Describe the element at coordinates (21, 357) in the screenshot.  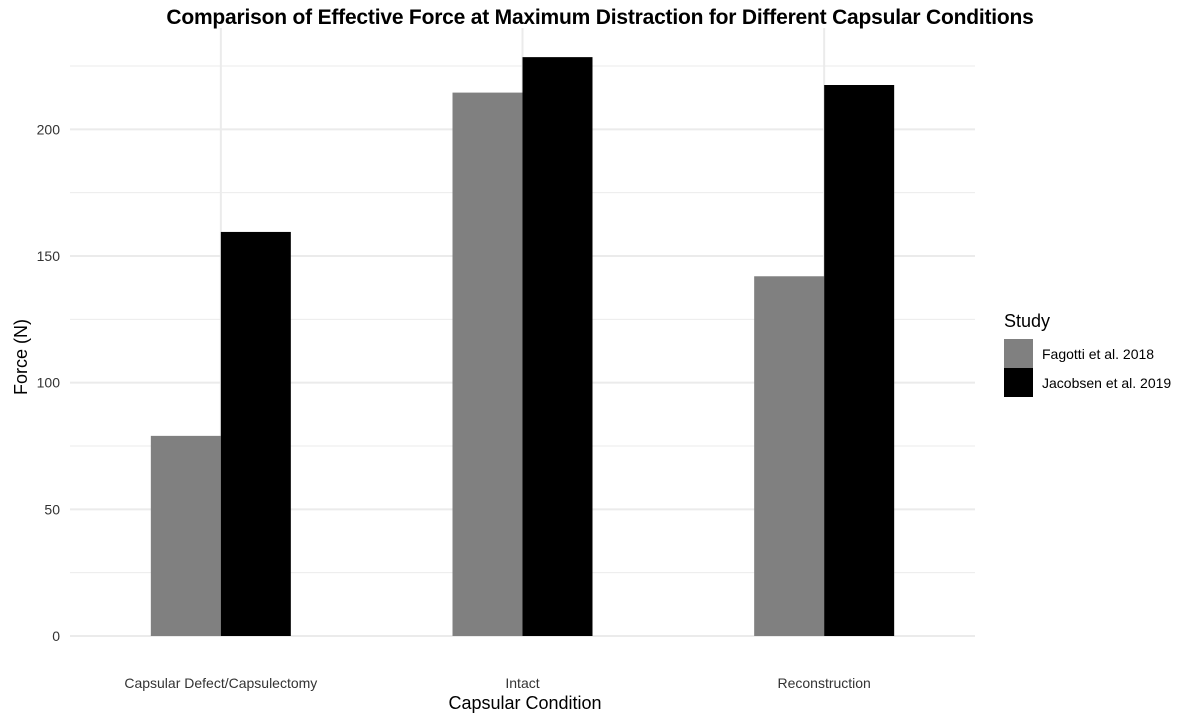
I see `y-axis-title: Force (N)` at that location.